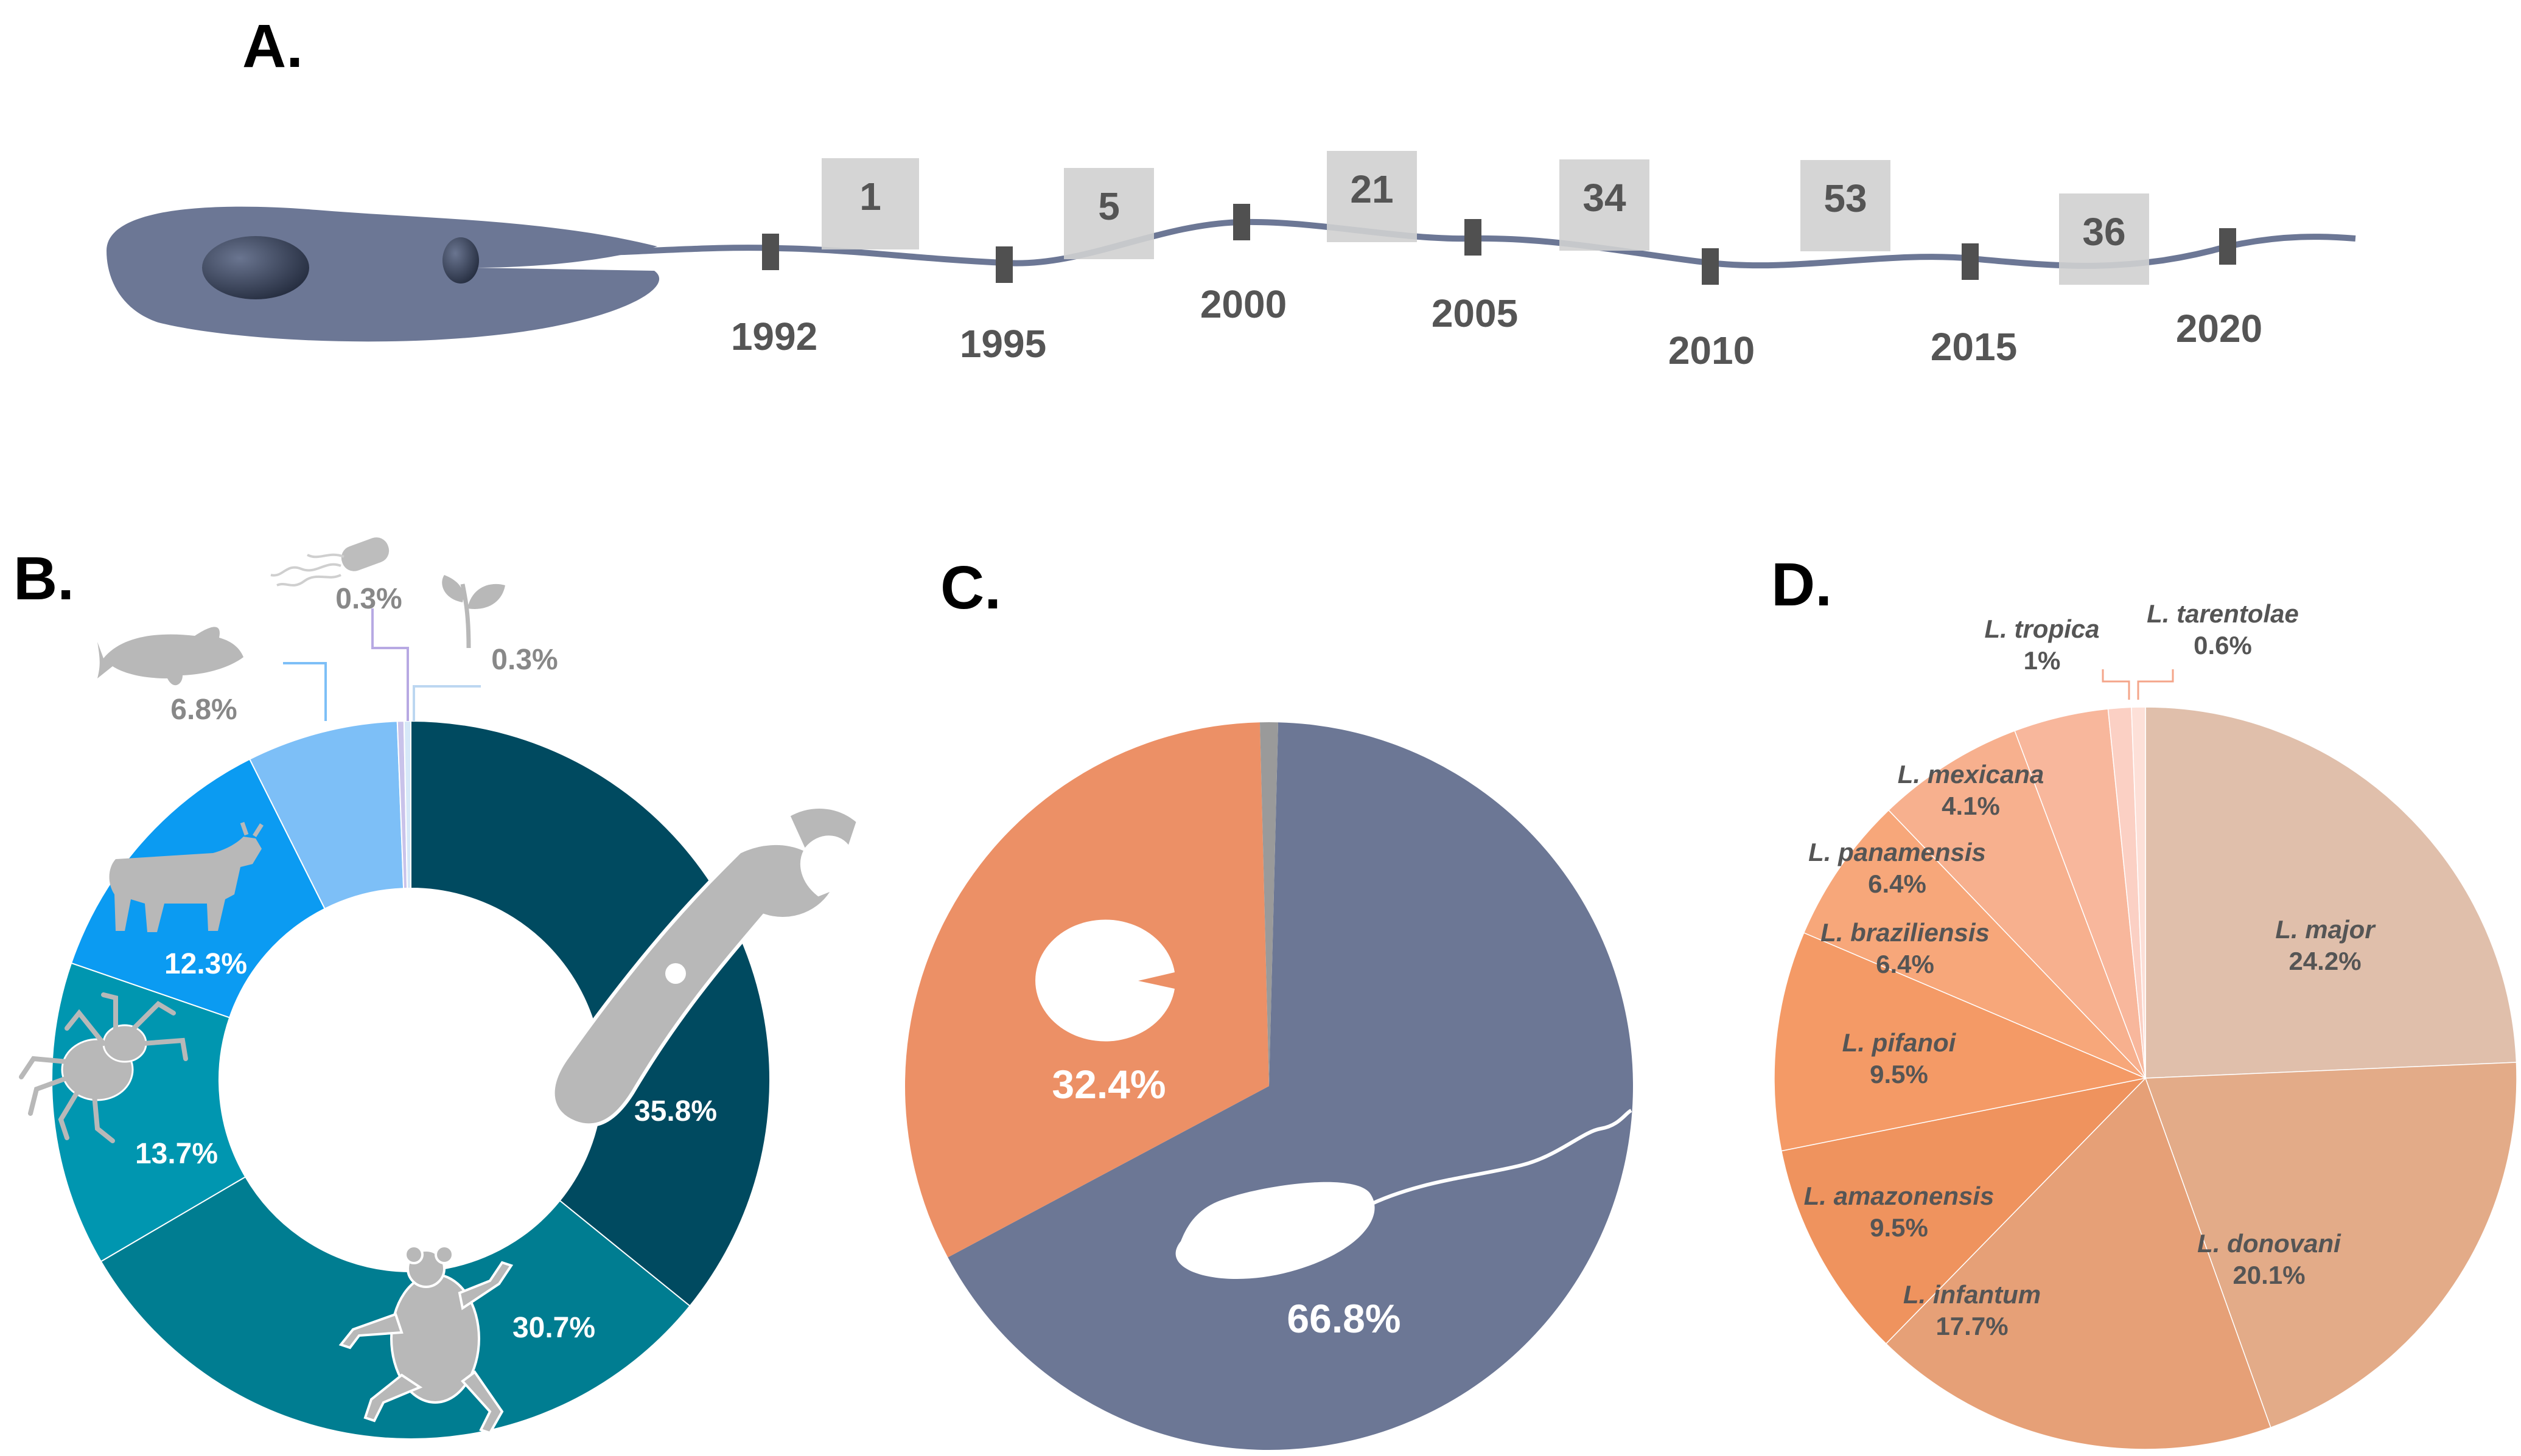  I want to click on pie-slice-l-tarentolae, so click(2138, 892).